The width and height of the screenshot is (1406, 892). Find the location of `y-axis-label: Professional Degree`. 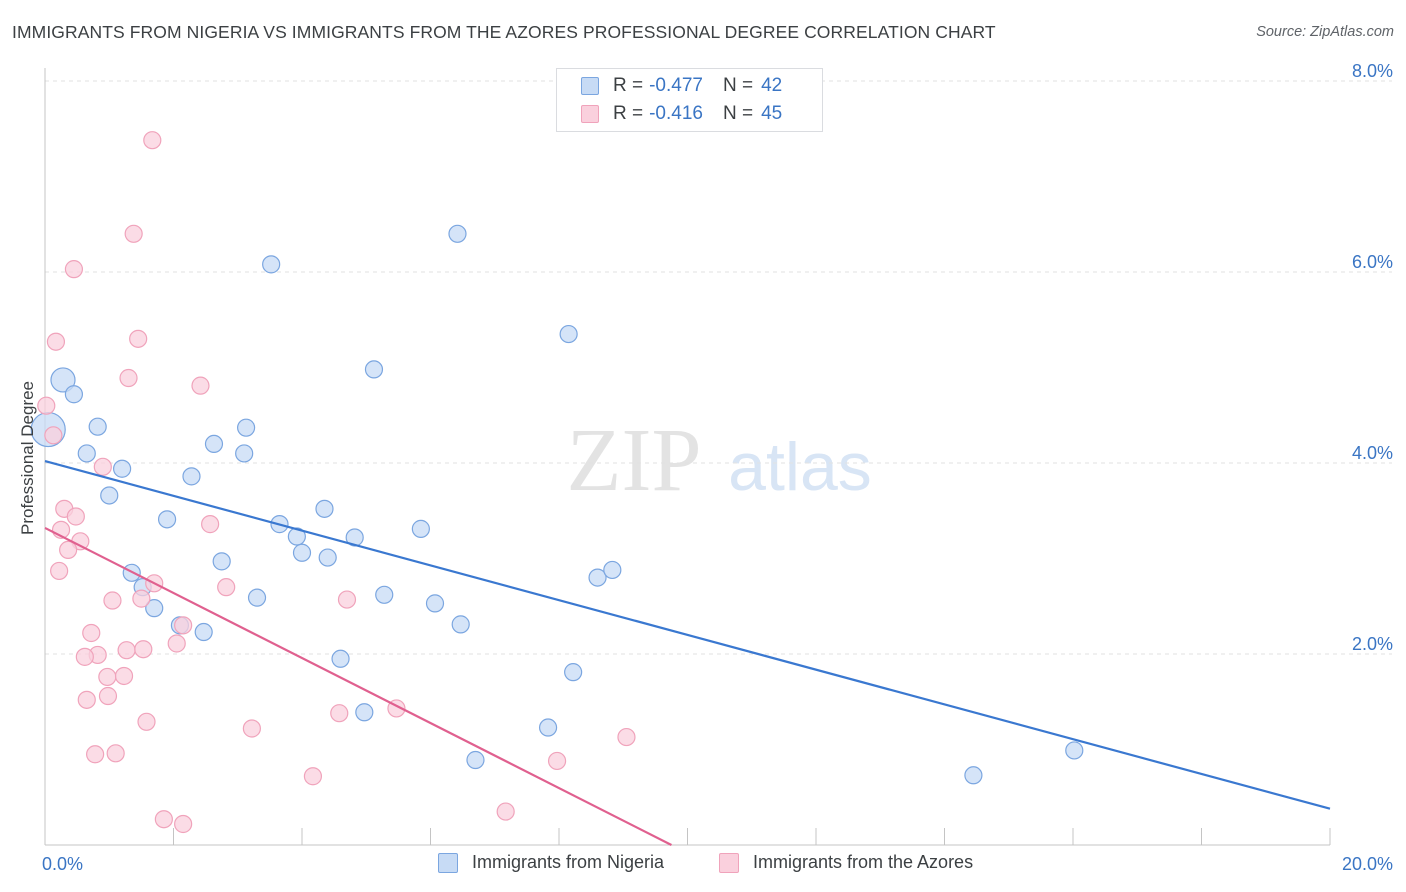

y-axis-label: Professional Degree is located at coordinates (27, 458).